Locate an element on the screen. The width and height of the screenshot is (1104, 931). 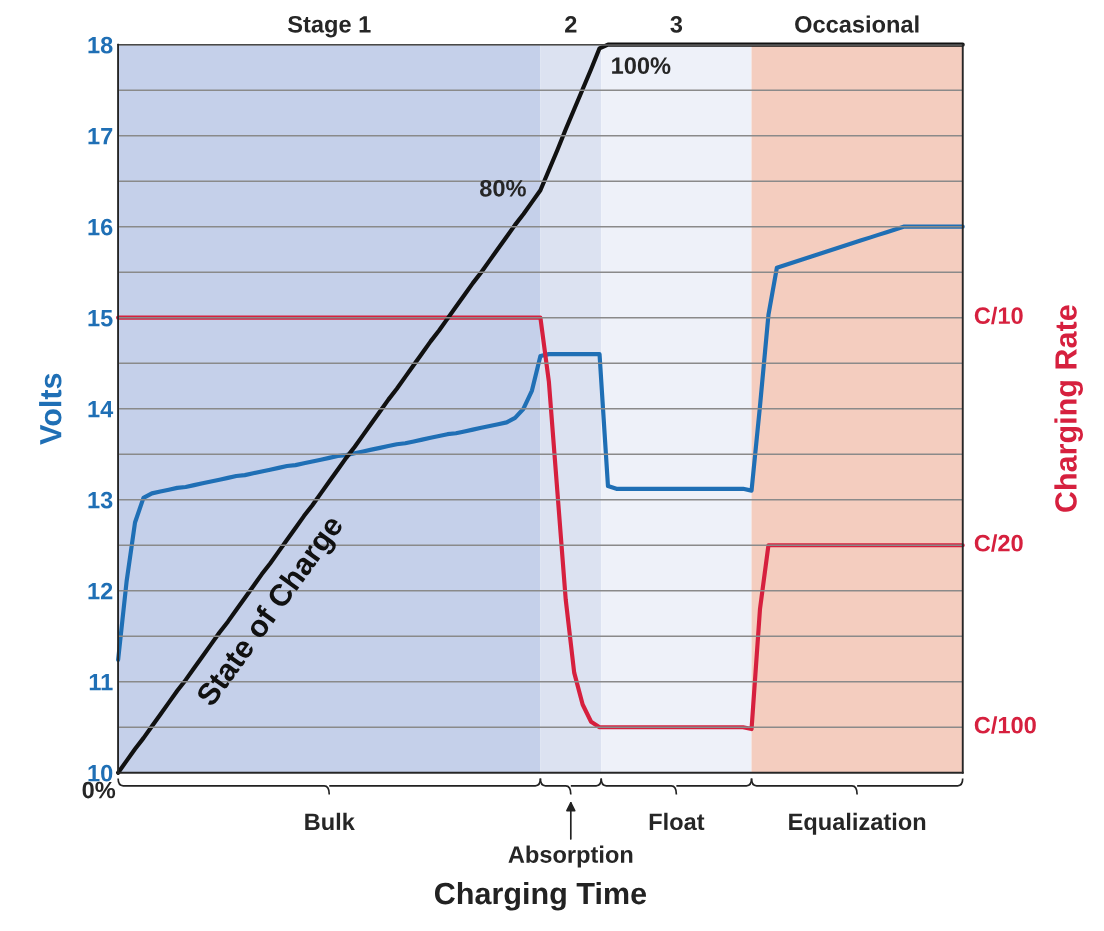
annotation: 80% is located at coordinates (503, 188).